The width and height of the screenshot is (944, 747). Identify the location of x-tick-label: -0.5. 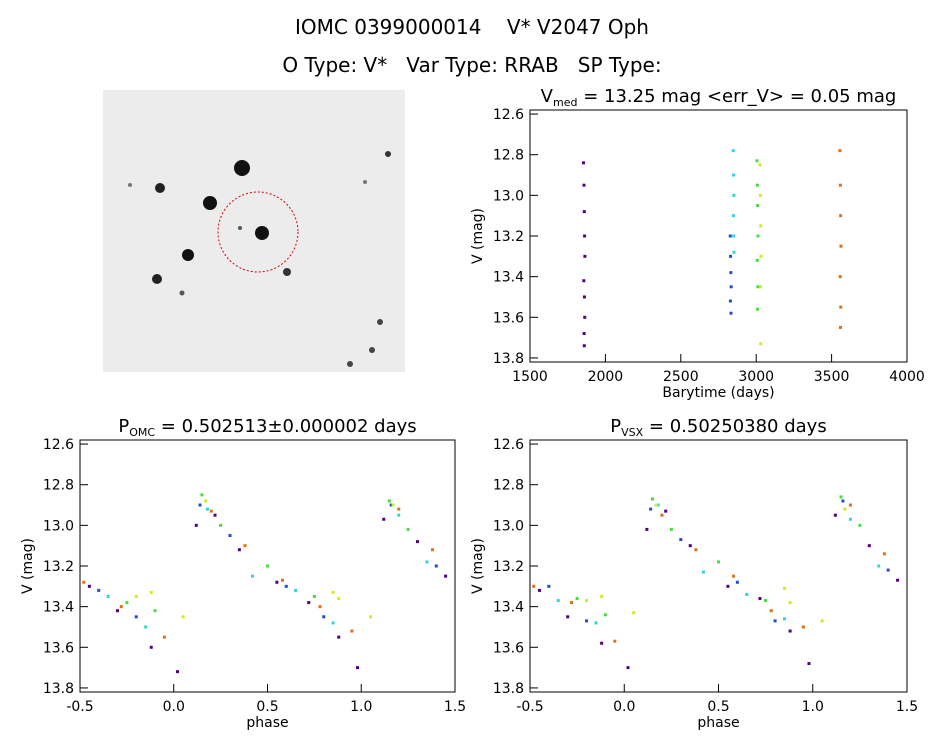
(529, 707).